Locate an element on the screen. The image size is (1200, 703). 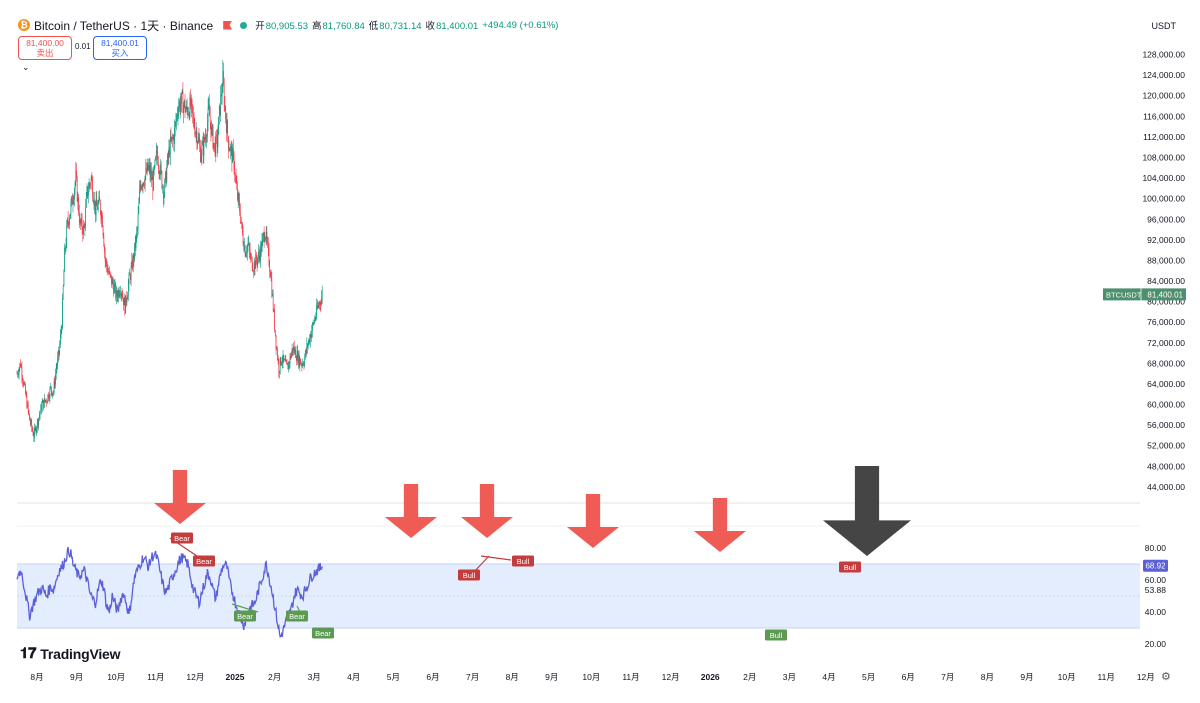
bull-label-text: Bear is located at coordinates (245, 616).